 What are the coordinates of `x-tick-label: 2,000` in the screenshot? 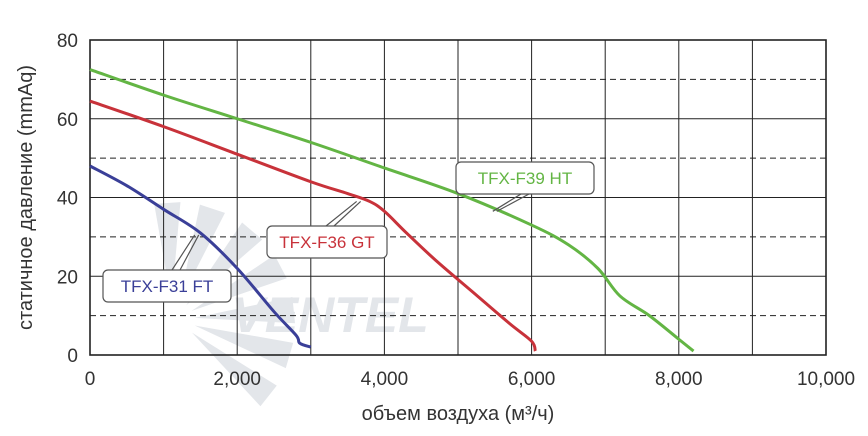 It's located at (237, 379).